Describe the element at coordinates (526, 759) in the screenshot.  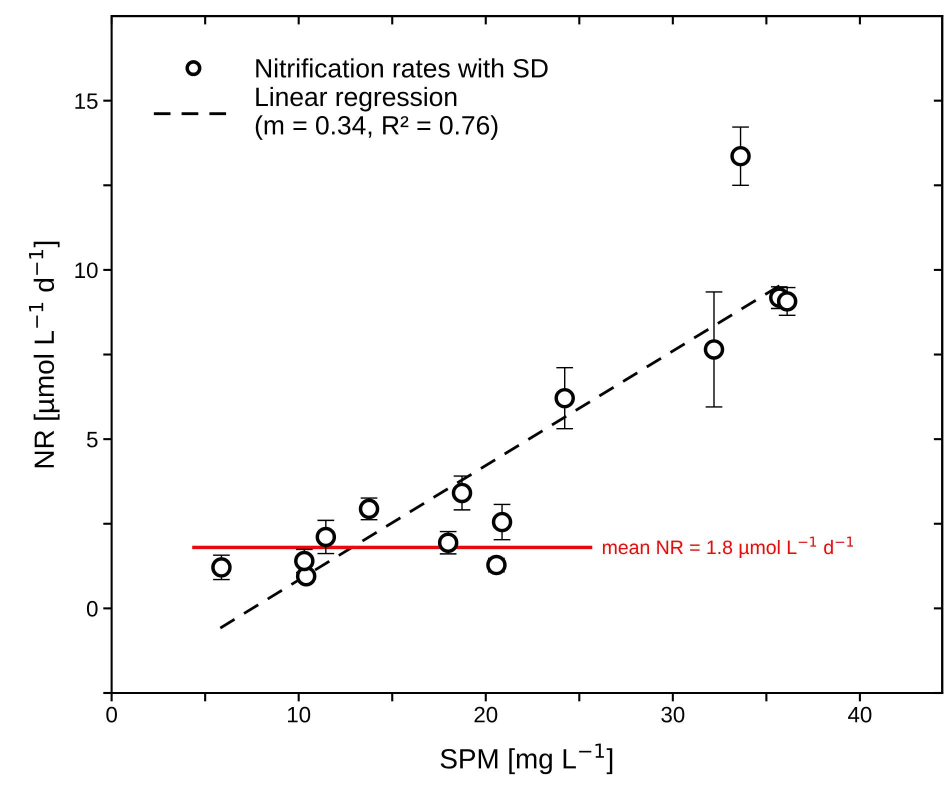
I see `x-axis-title: SPM [mg L$^{−1}$]` at that location.